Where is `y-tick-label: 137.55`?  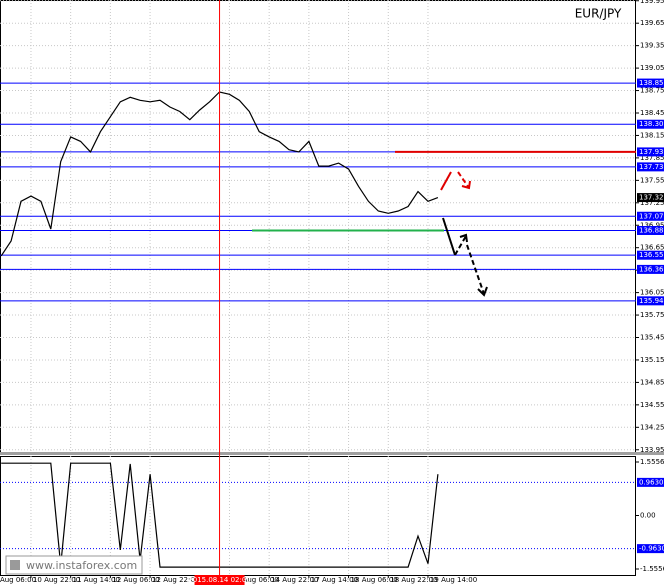 y-tick-label: 137.55 is located at coordinates (652, 180).